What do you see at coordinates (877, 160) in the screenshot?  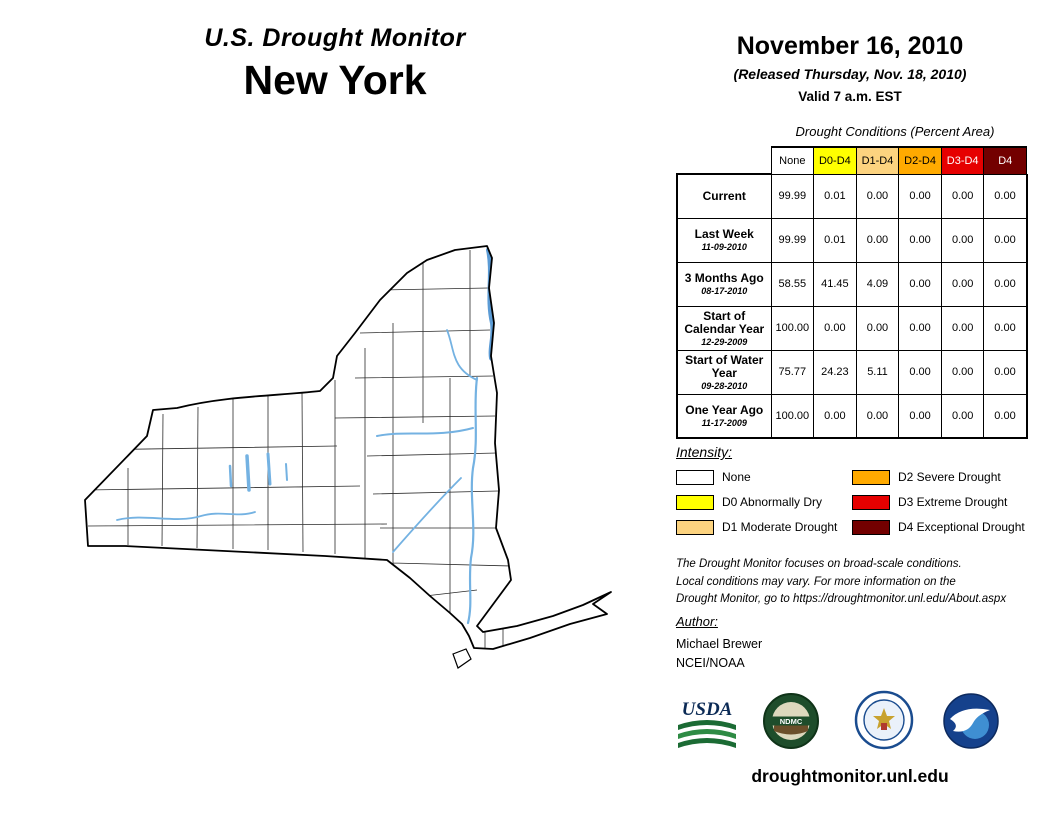 I see `col-header-d1-d4: D1-D4` at bounding box center [877, 160].